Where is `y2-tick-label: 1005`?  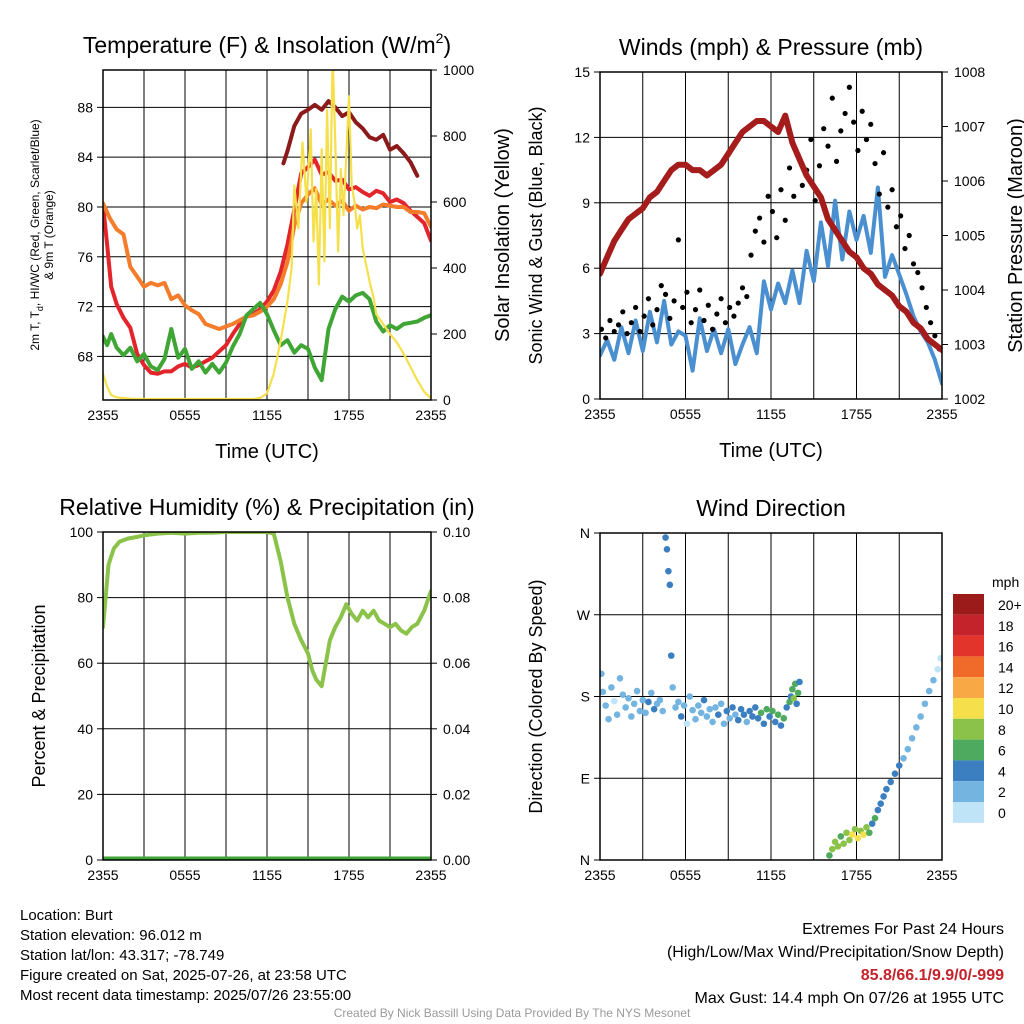
y2-tick-label: 1005 is located at coordinates (969, 236).